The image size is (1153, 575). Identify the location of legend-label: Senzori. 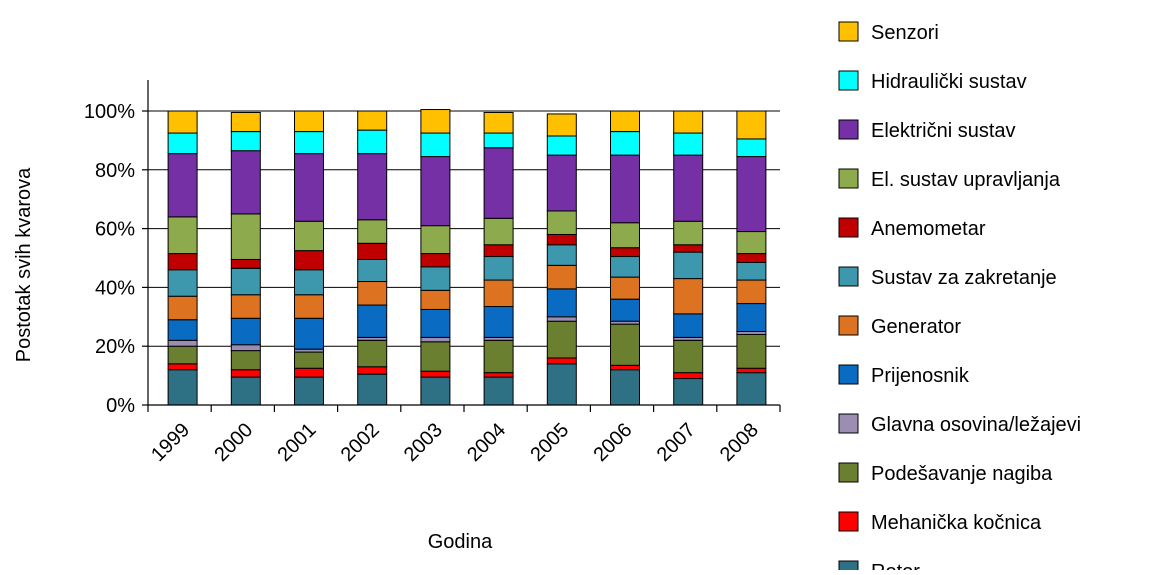
(905, 33).